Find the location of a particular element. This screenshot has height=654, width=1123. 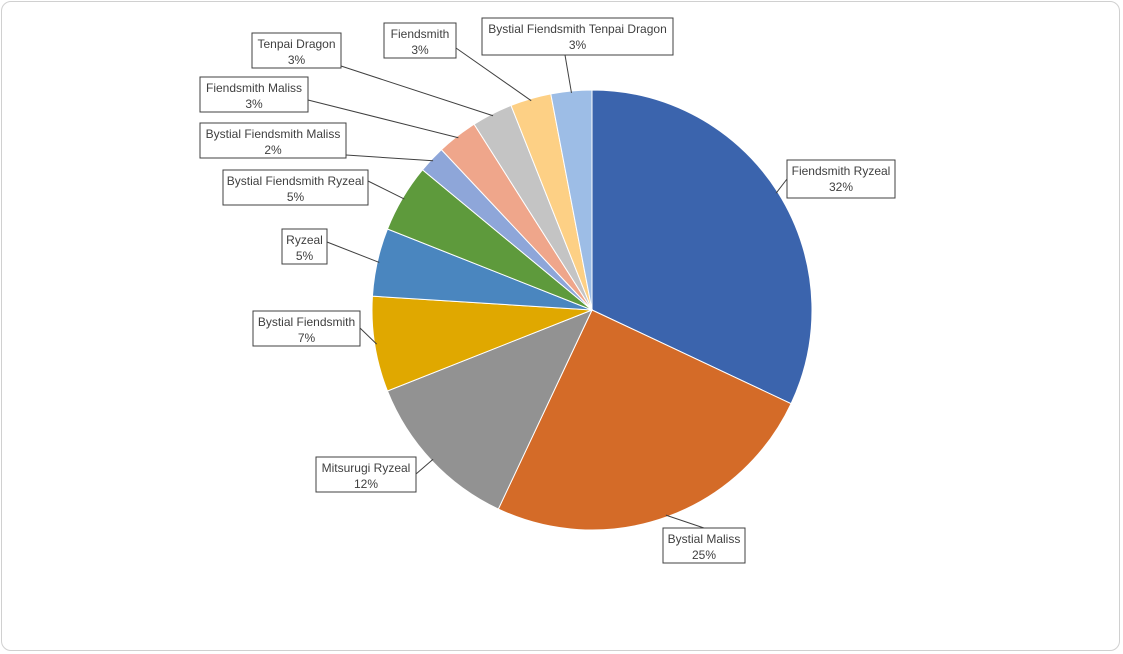

data-label: Fiendsmith Ryzeal 32% is located at coordinates (841, 179).